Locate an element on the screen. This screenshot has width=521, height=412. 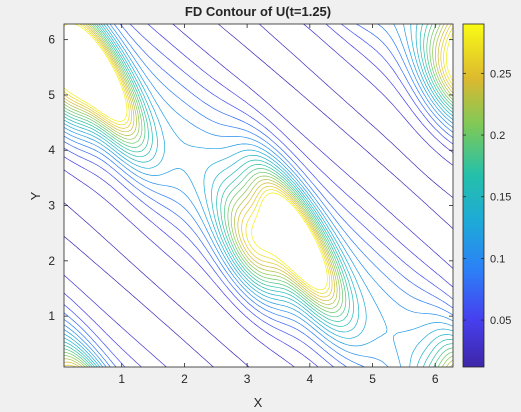
y-tick-label: 5 is located at coordinates (51, 95).